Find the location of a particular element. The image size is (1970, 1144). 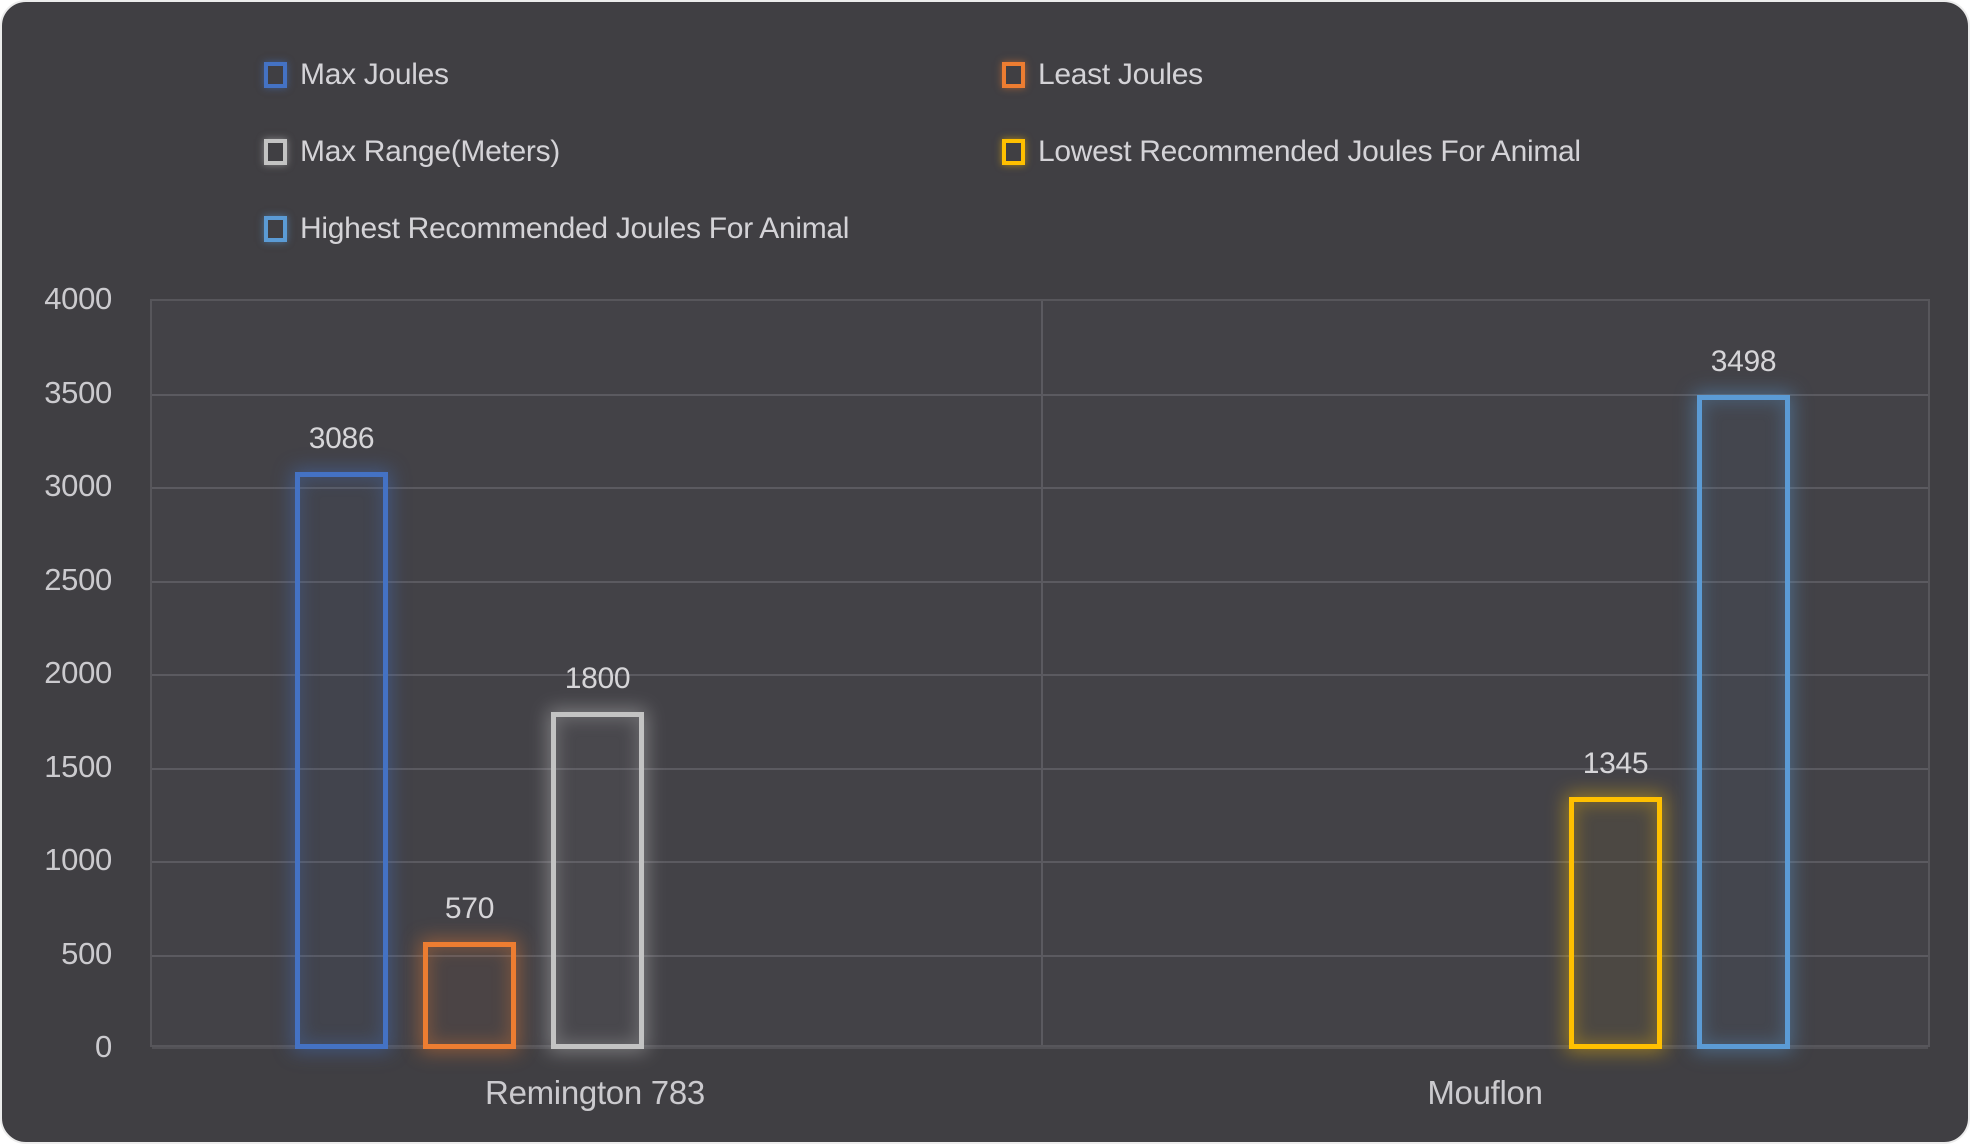

x-category-label-mouflon: Mouflon is located at coordinates (1485, 1092).